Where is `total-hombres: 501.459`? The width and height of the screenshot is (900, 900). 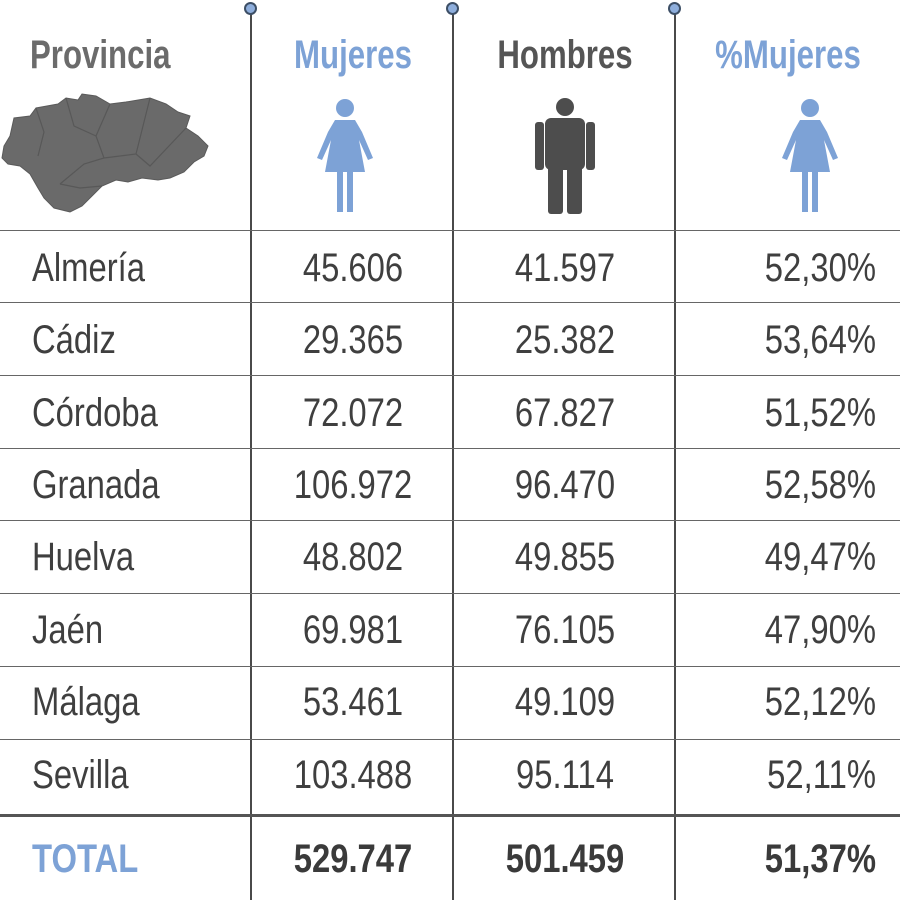 total-hombres: 501.459 is located at coordinates (565, 858).